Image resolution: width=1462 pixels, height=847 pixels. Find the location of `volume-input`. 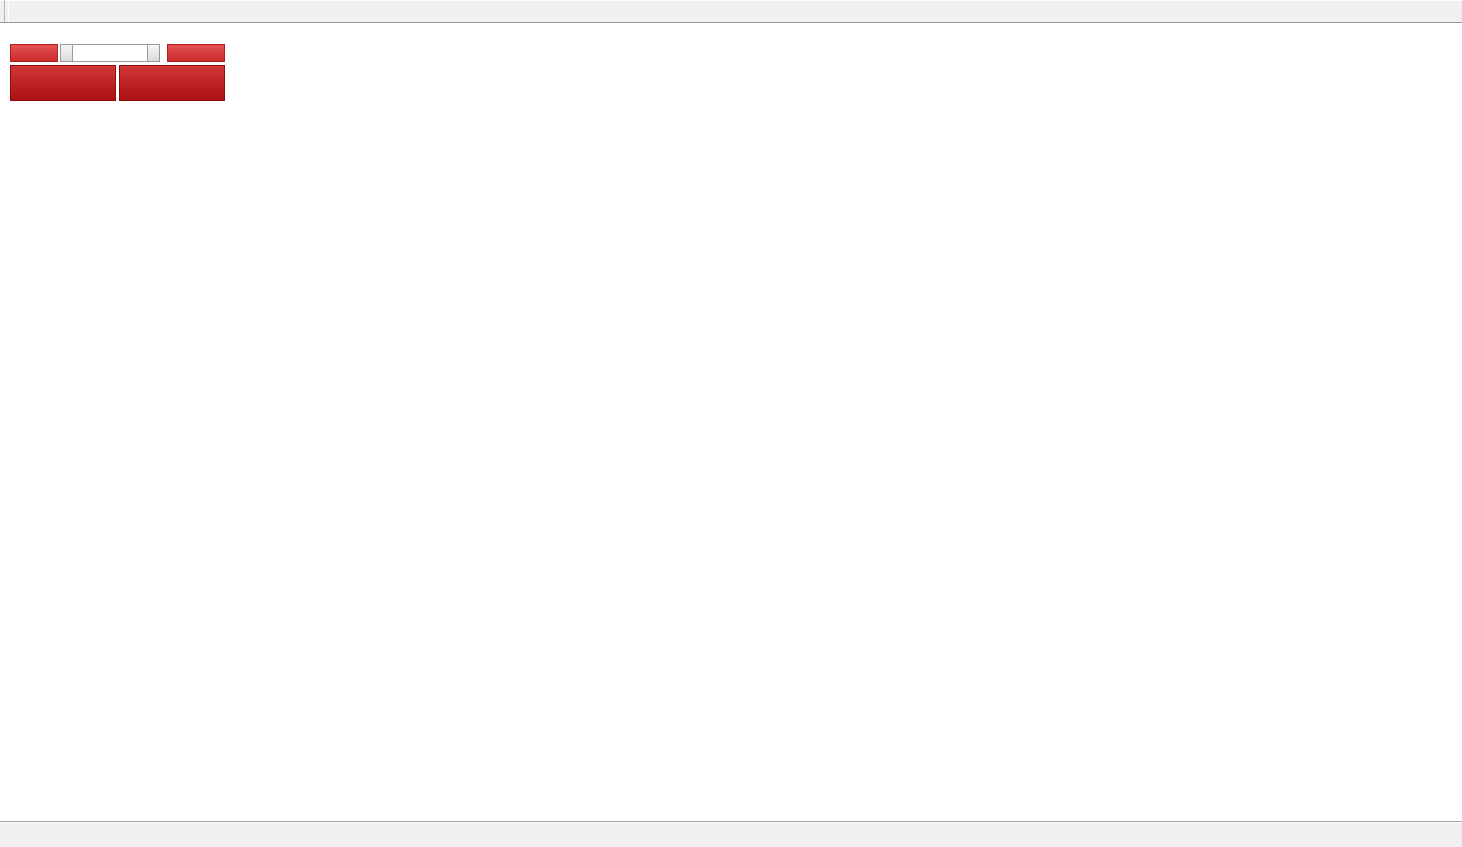

volume-input is located at coordinates (110, 53).